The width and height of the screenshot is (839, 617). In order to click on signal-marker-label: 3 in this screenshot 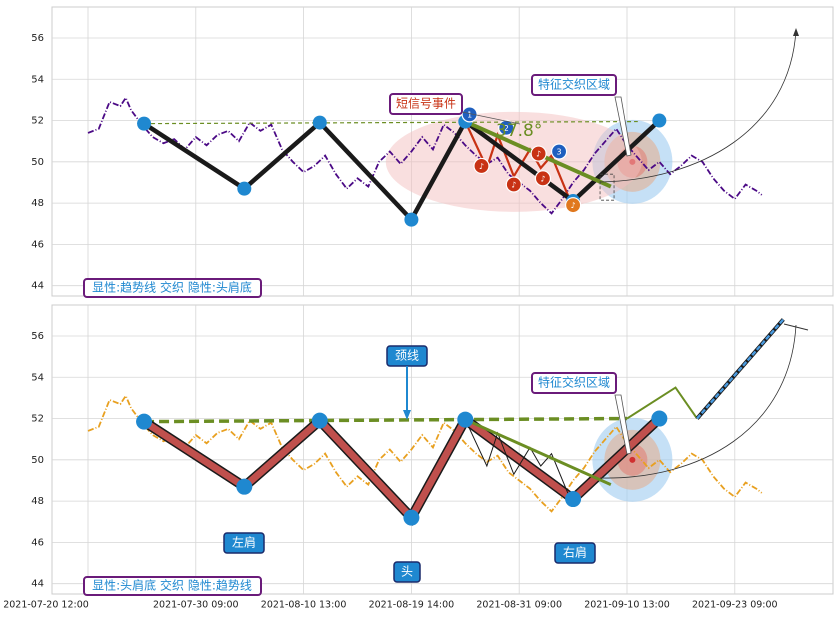, I will do `click(559, 152)`.